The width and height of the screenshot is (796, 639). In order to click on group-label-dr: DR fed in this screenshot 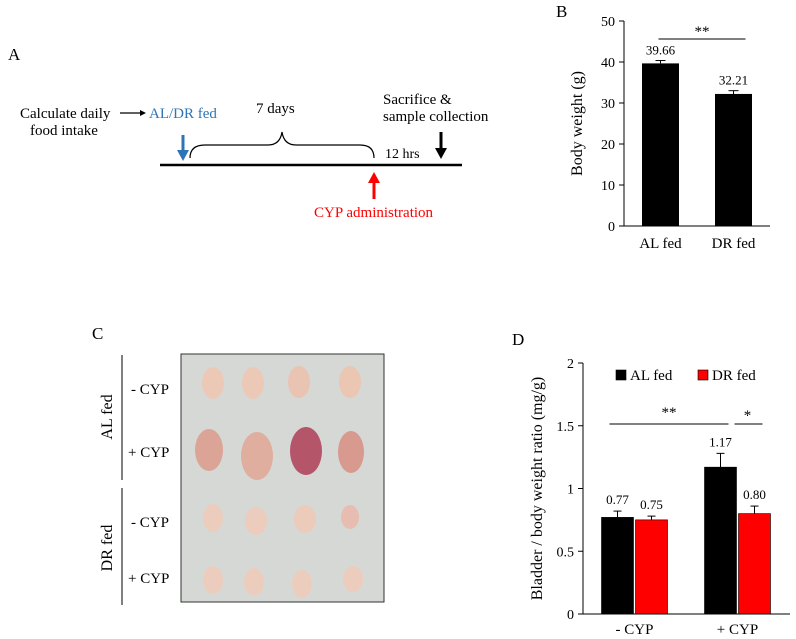, I will do `click(107, 548)`.